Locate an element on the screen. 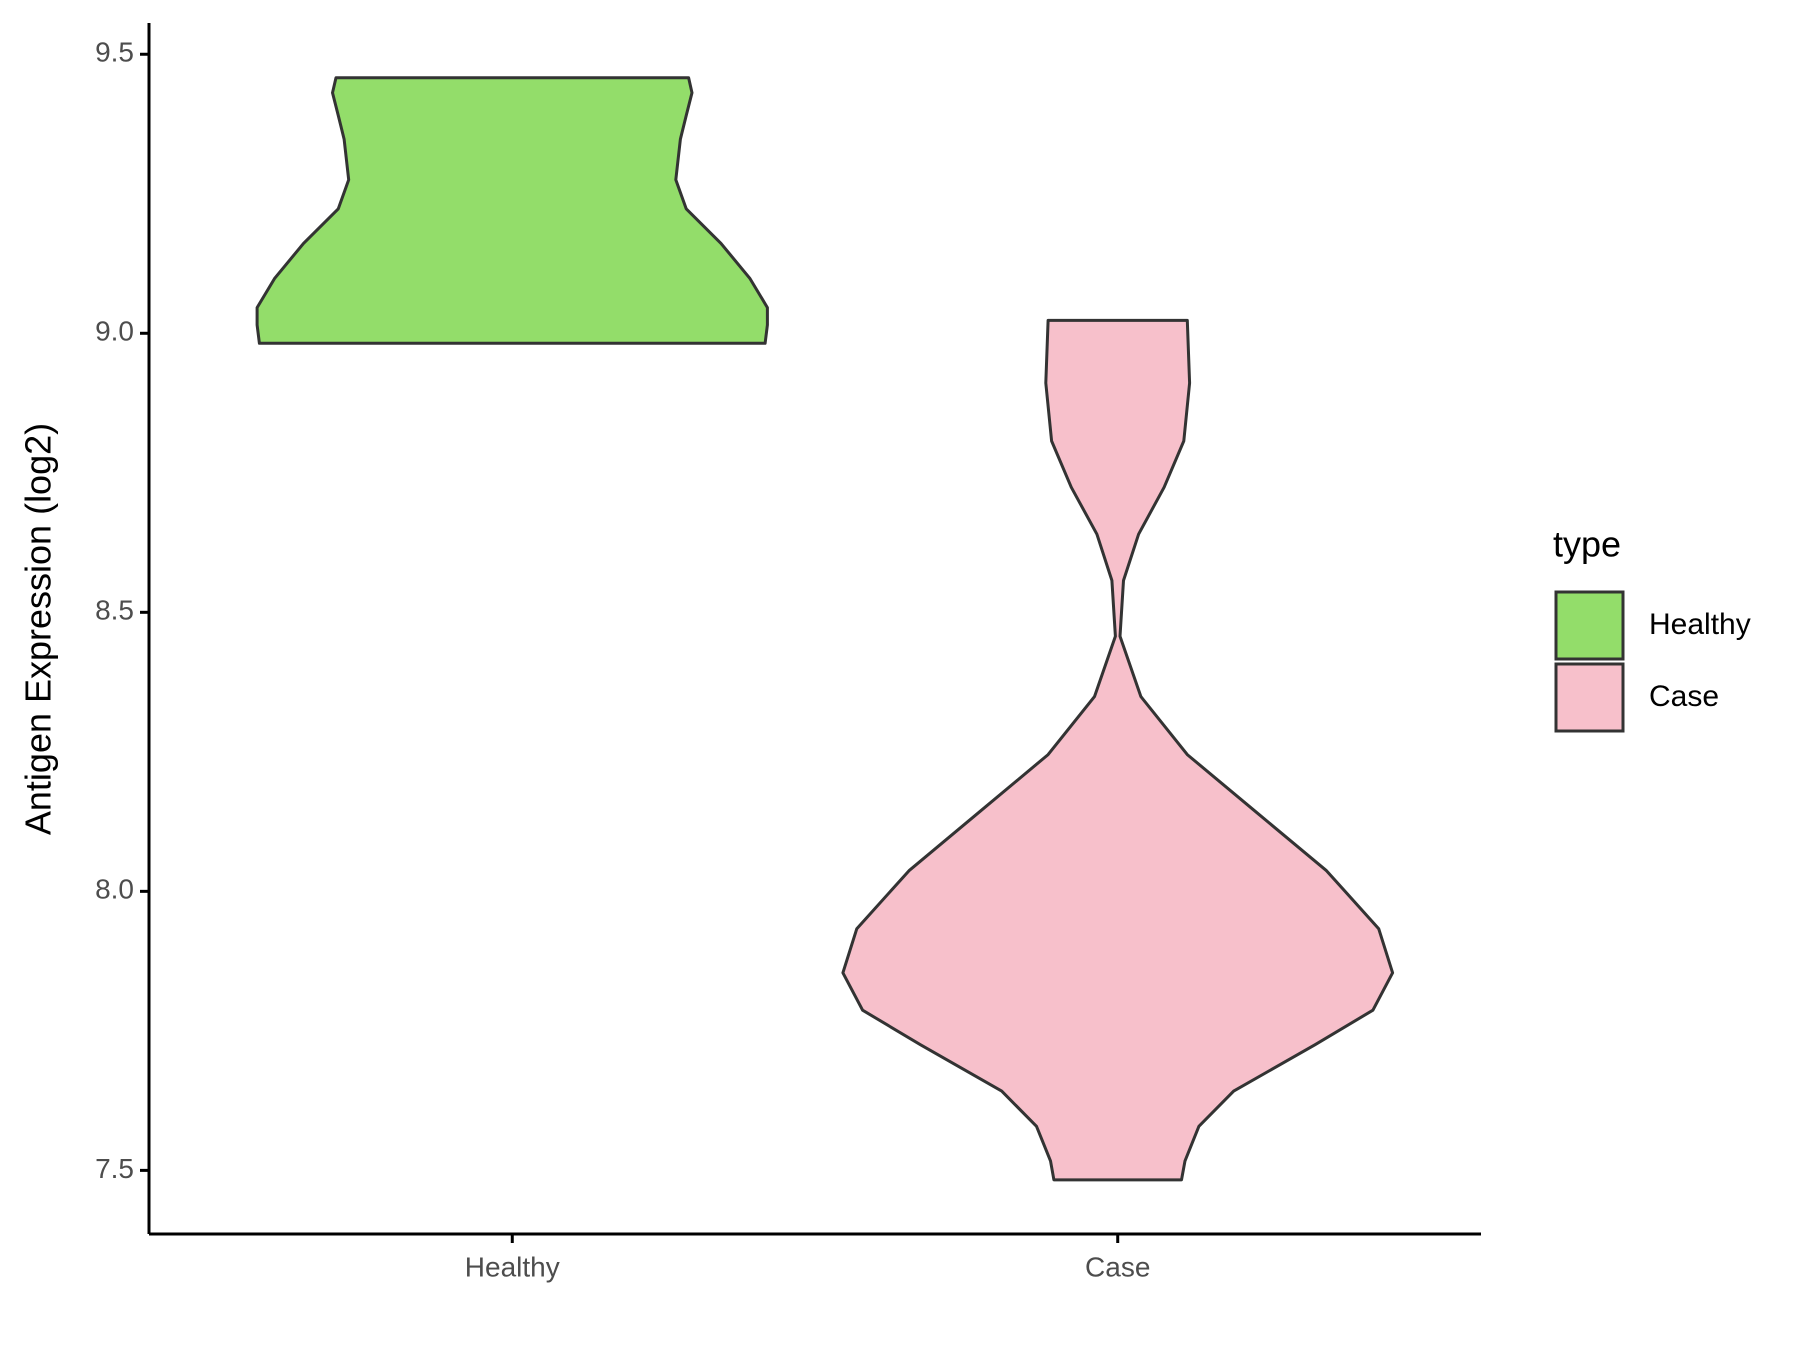 The height and width of the screenshot is (1350, 1800). y-axis-title: Antigen Expression (log2) is located at coordinates (38, 629).